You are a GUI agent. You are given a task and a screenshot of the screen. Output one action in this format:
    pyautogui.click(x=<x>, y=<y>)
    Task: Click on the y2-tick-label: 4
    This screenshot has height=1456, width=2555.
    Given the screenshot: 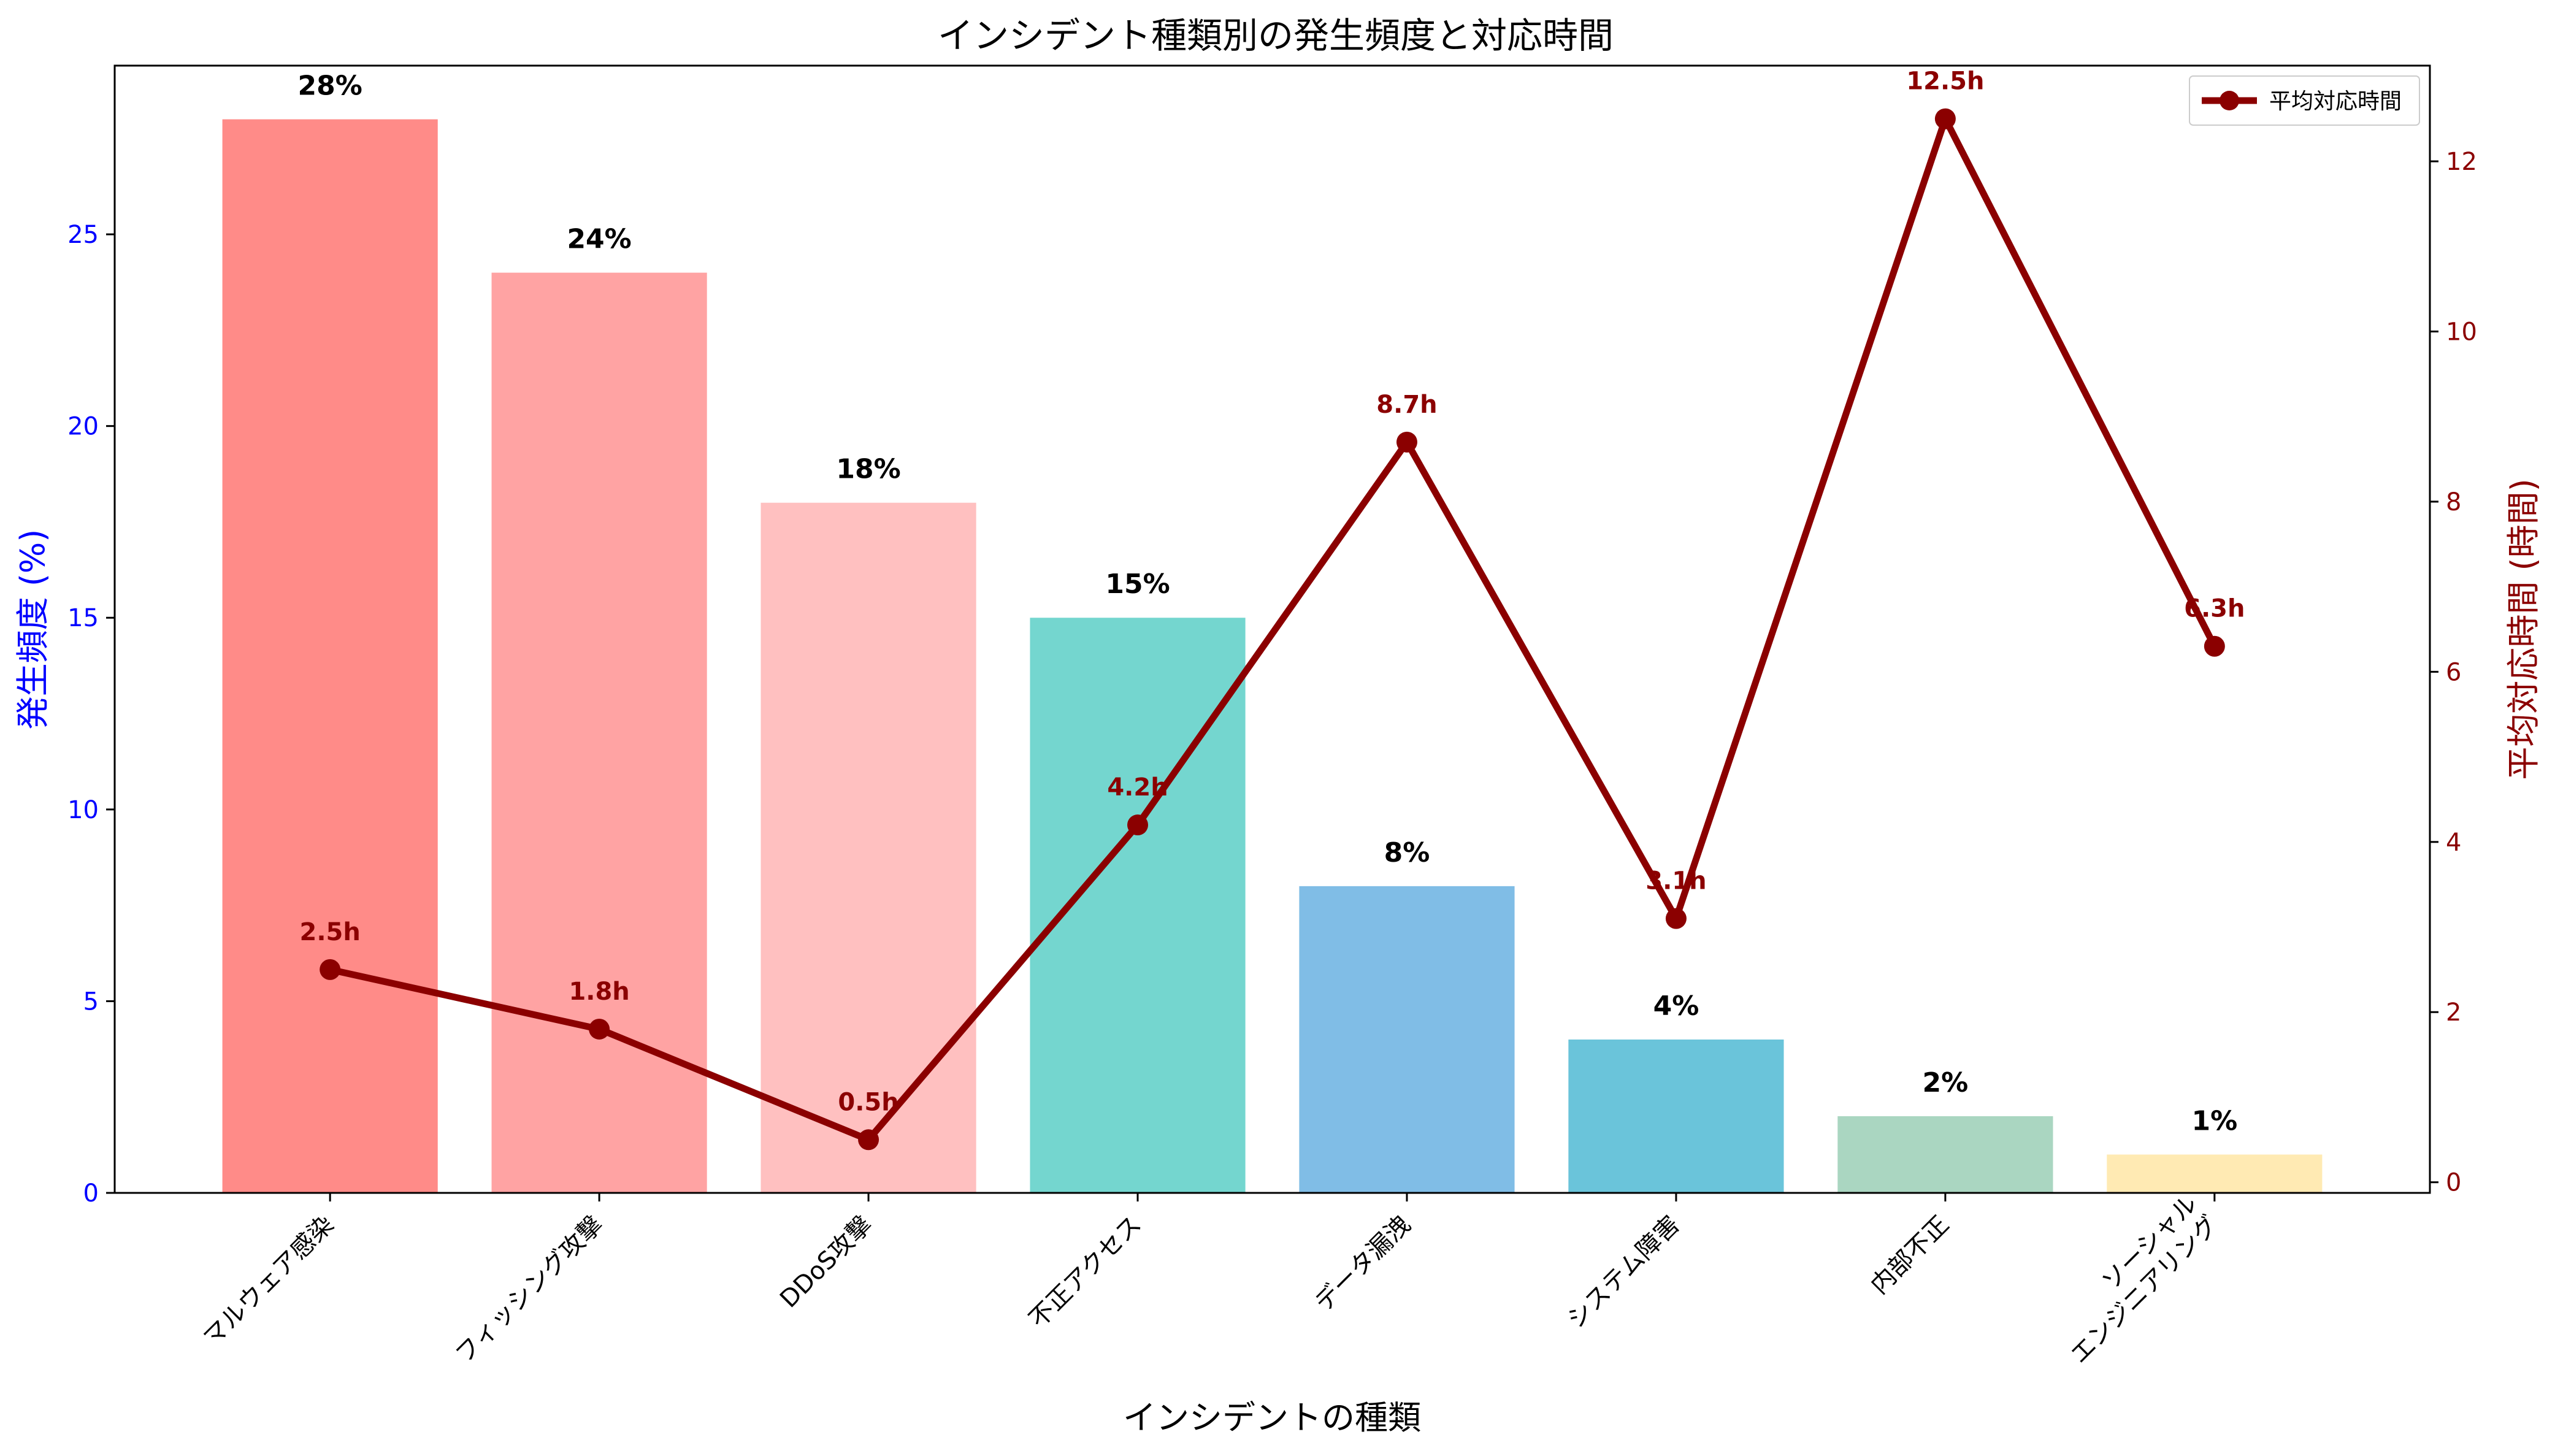 What is the action you would take?
    pyautogui.click(x=2453, y=843)
    